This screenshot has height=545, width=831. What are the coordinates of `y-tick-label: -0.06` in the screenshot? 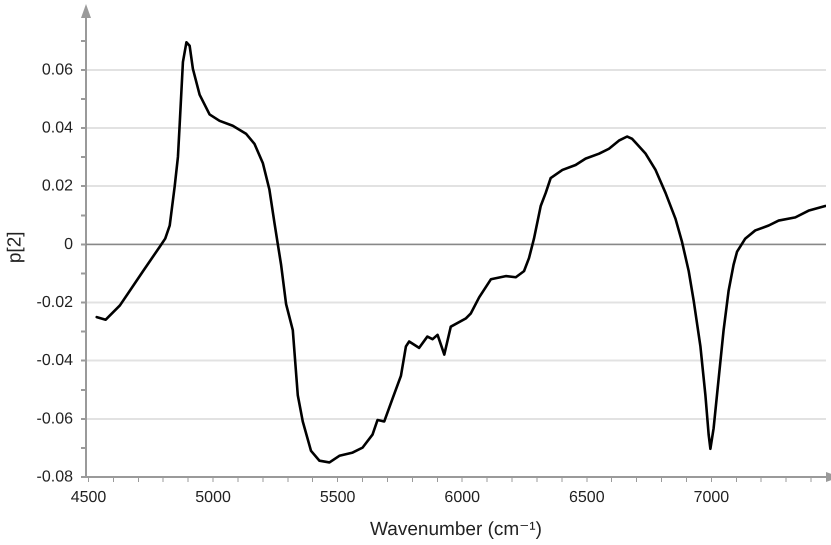 It's located at (55, 419).